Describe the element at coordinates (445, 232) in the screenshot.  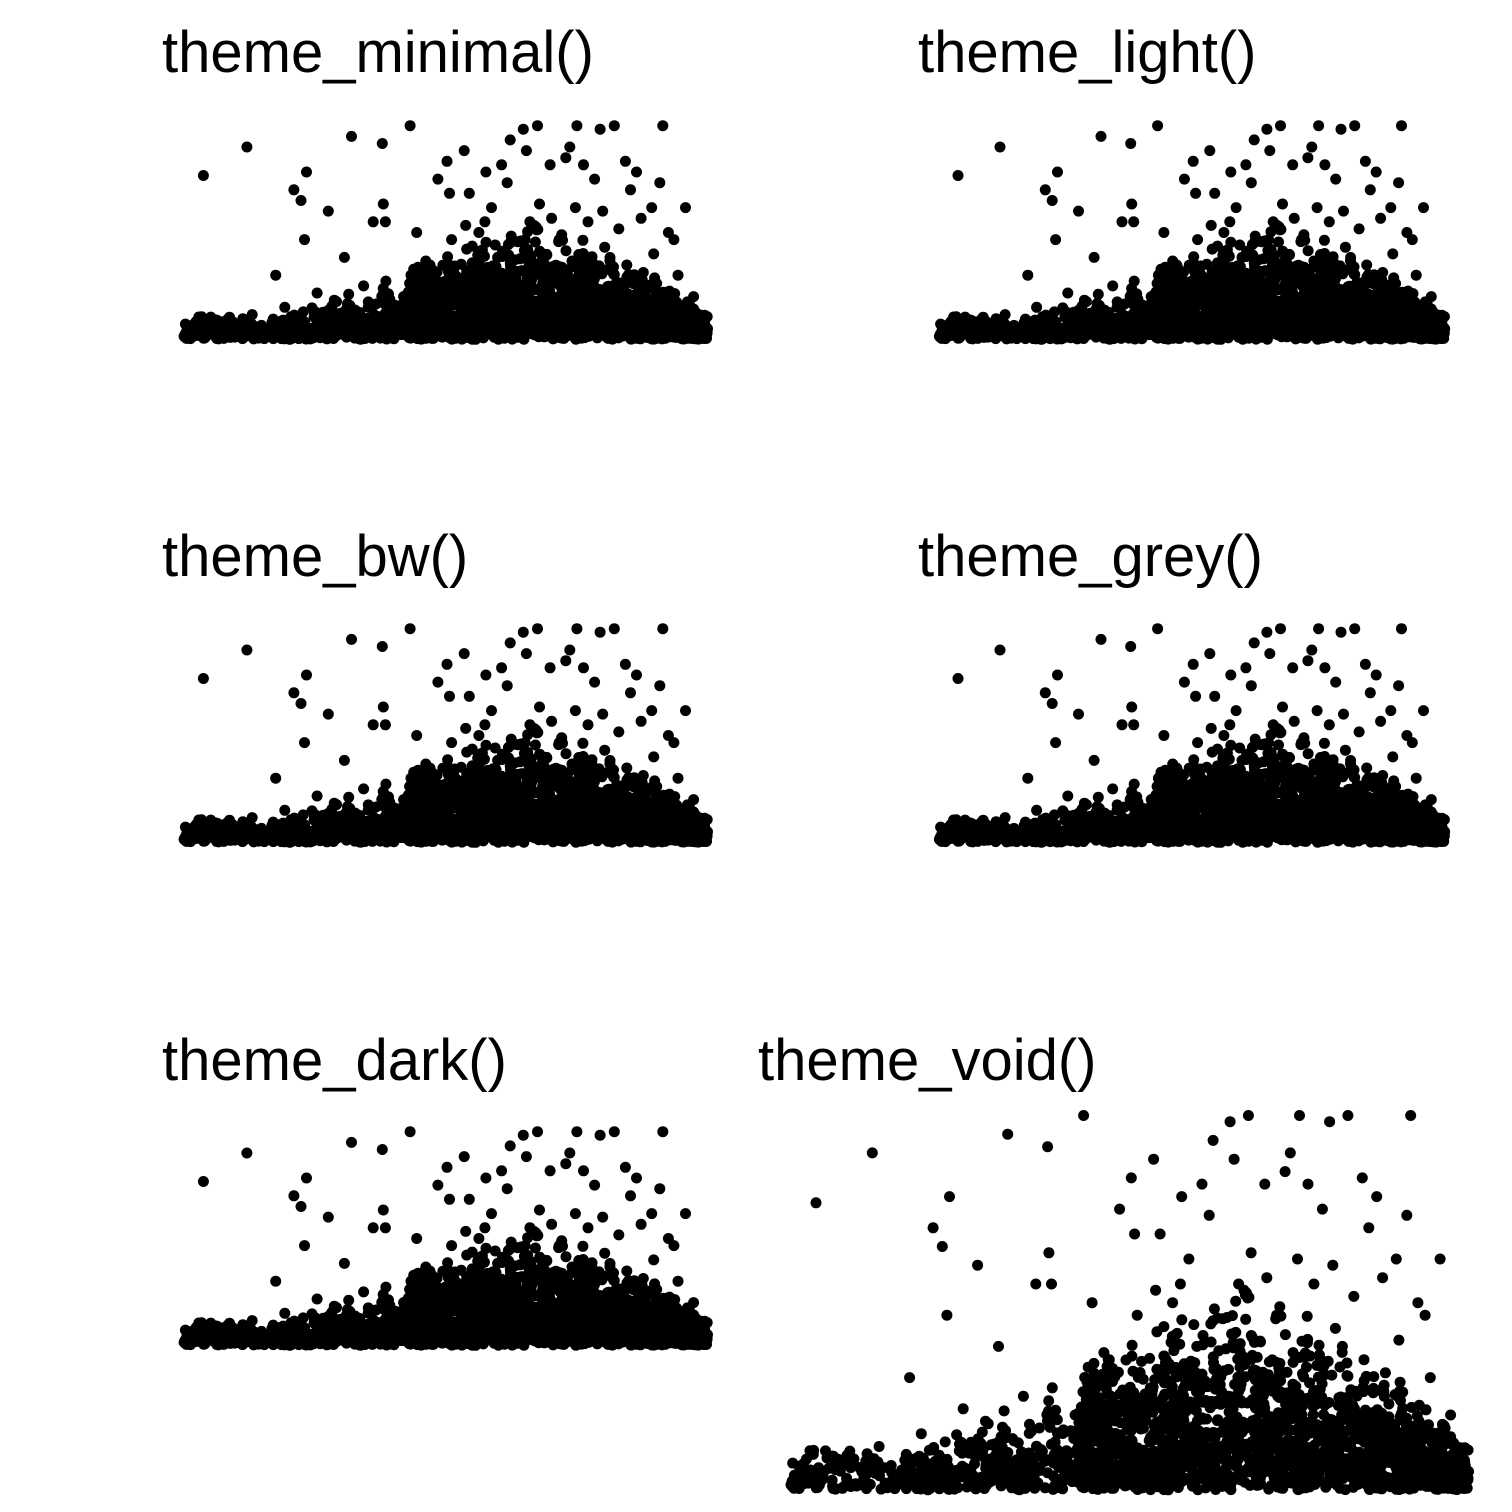
I see `data-points` at that location.